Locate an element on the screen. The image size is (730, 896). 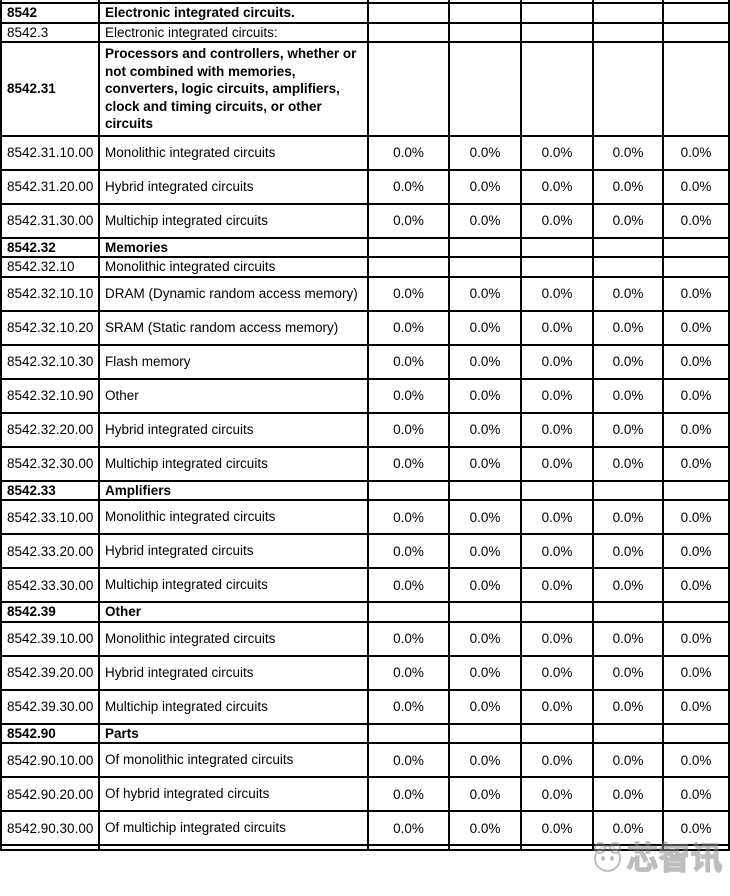
description-cell: Hybrid integrated circuits is located at coordinates (233, 551).